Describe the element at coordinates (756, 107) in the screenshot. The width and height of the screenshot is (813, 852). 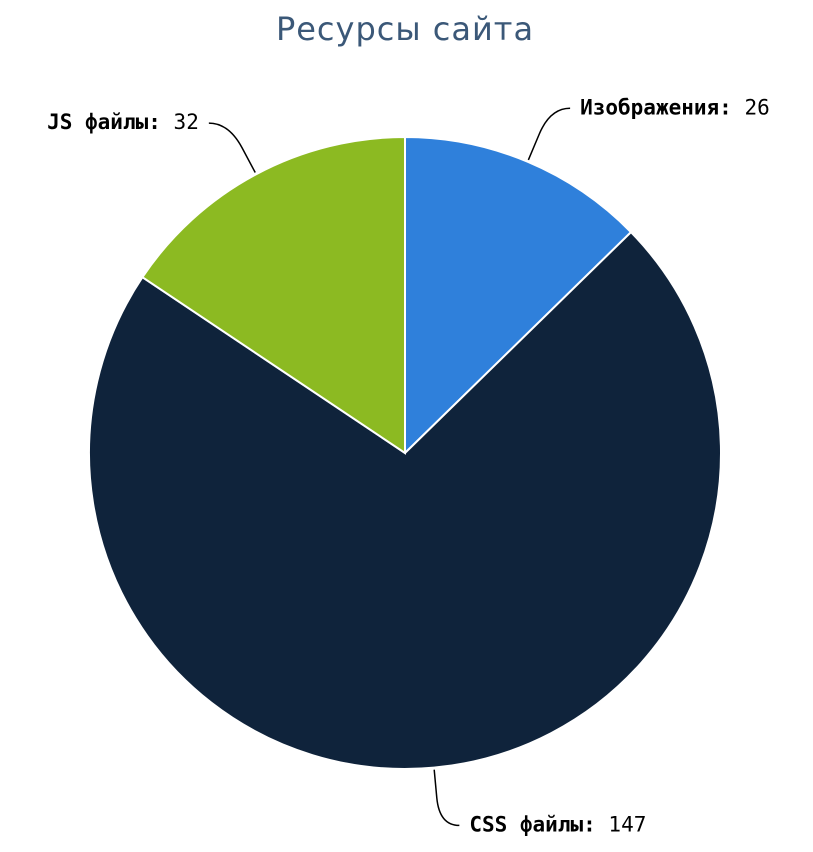
I see `slice-label-value: 26` at that location.